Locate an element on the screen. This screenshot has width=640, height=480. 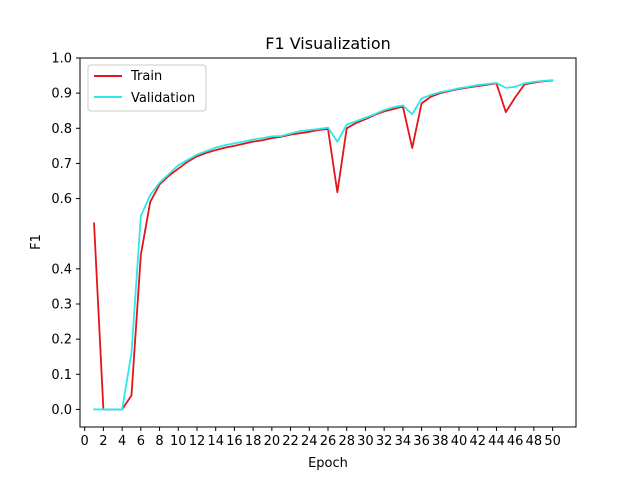
y-tick-label: 0.0 is located at coordinates (61, 410).